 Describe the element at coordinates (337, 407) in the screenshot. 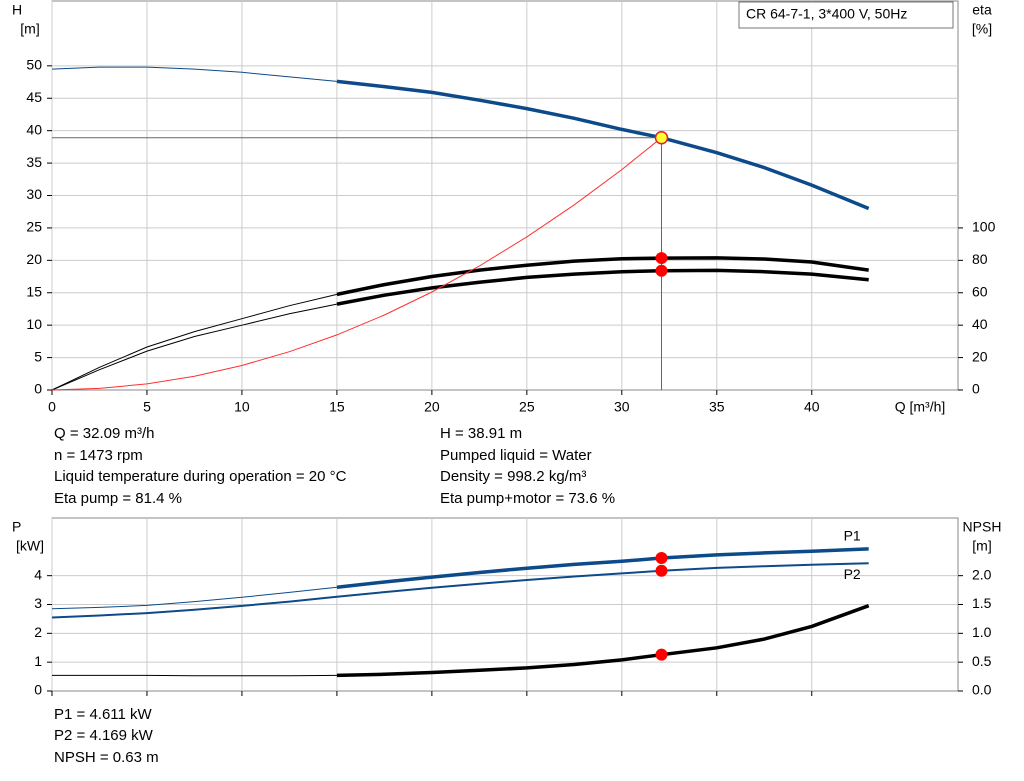

I see `x-tick-label: 15` at that location.